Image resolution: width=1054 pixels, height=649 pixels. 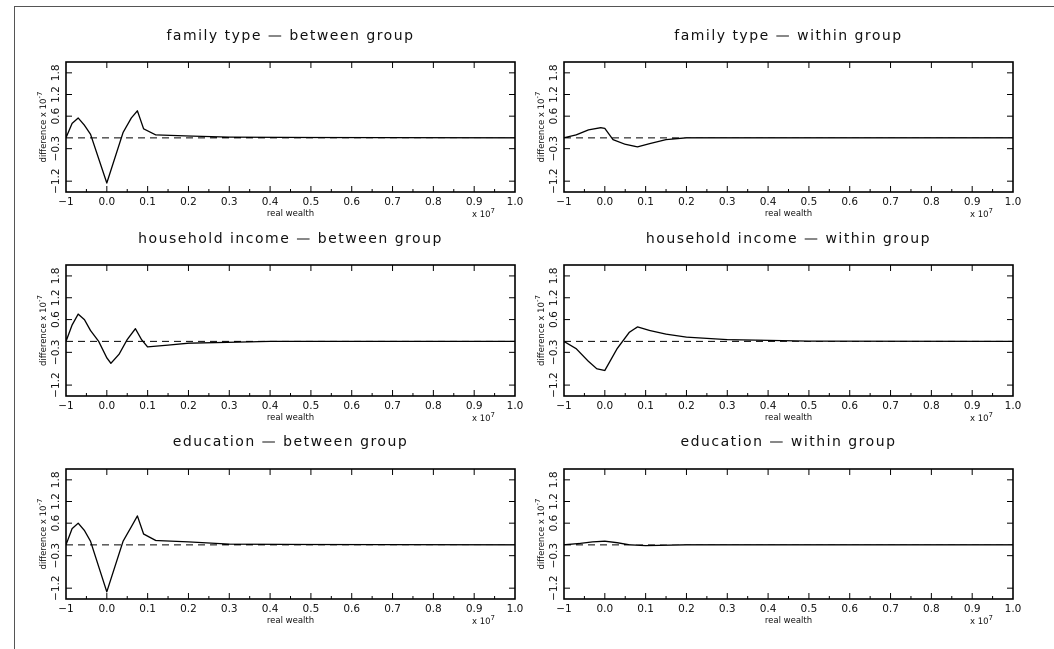 What do you see at coordinates (40, 95) in the screenshot?
I see `y-axis-label-power: -7` at bounding box center [40, 95].